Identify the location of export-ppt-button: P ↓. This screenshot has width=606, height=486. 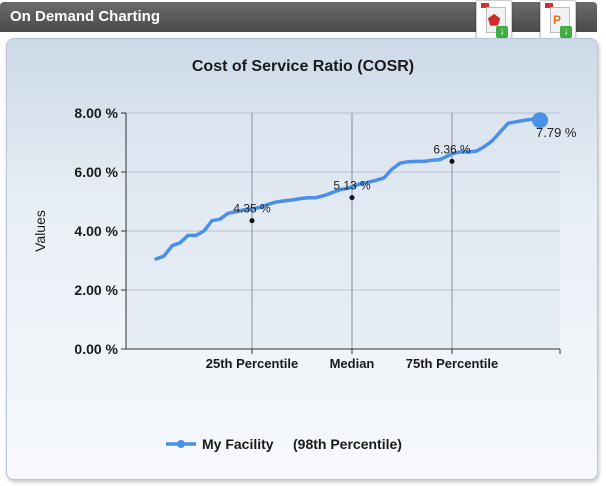
(558, 21).